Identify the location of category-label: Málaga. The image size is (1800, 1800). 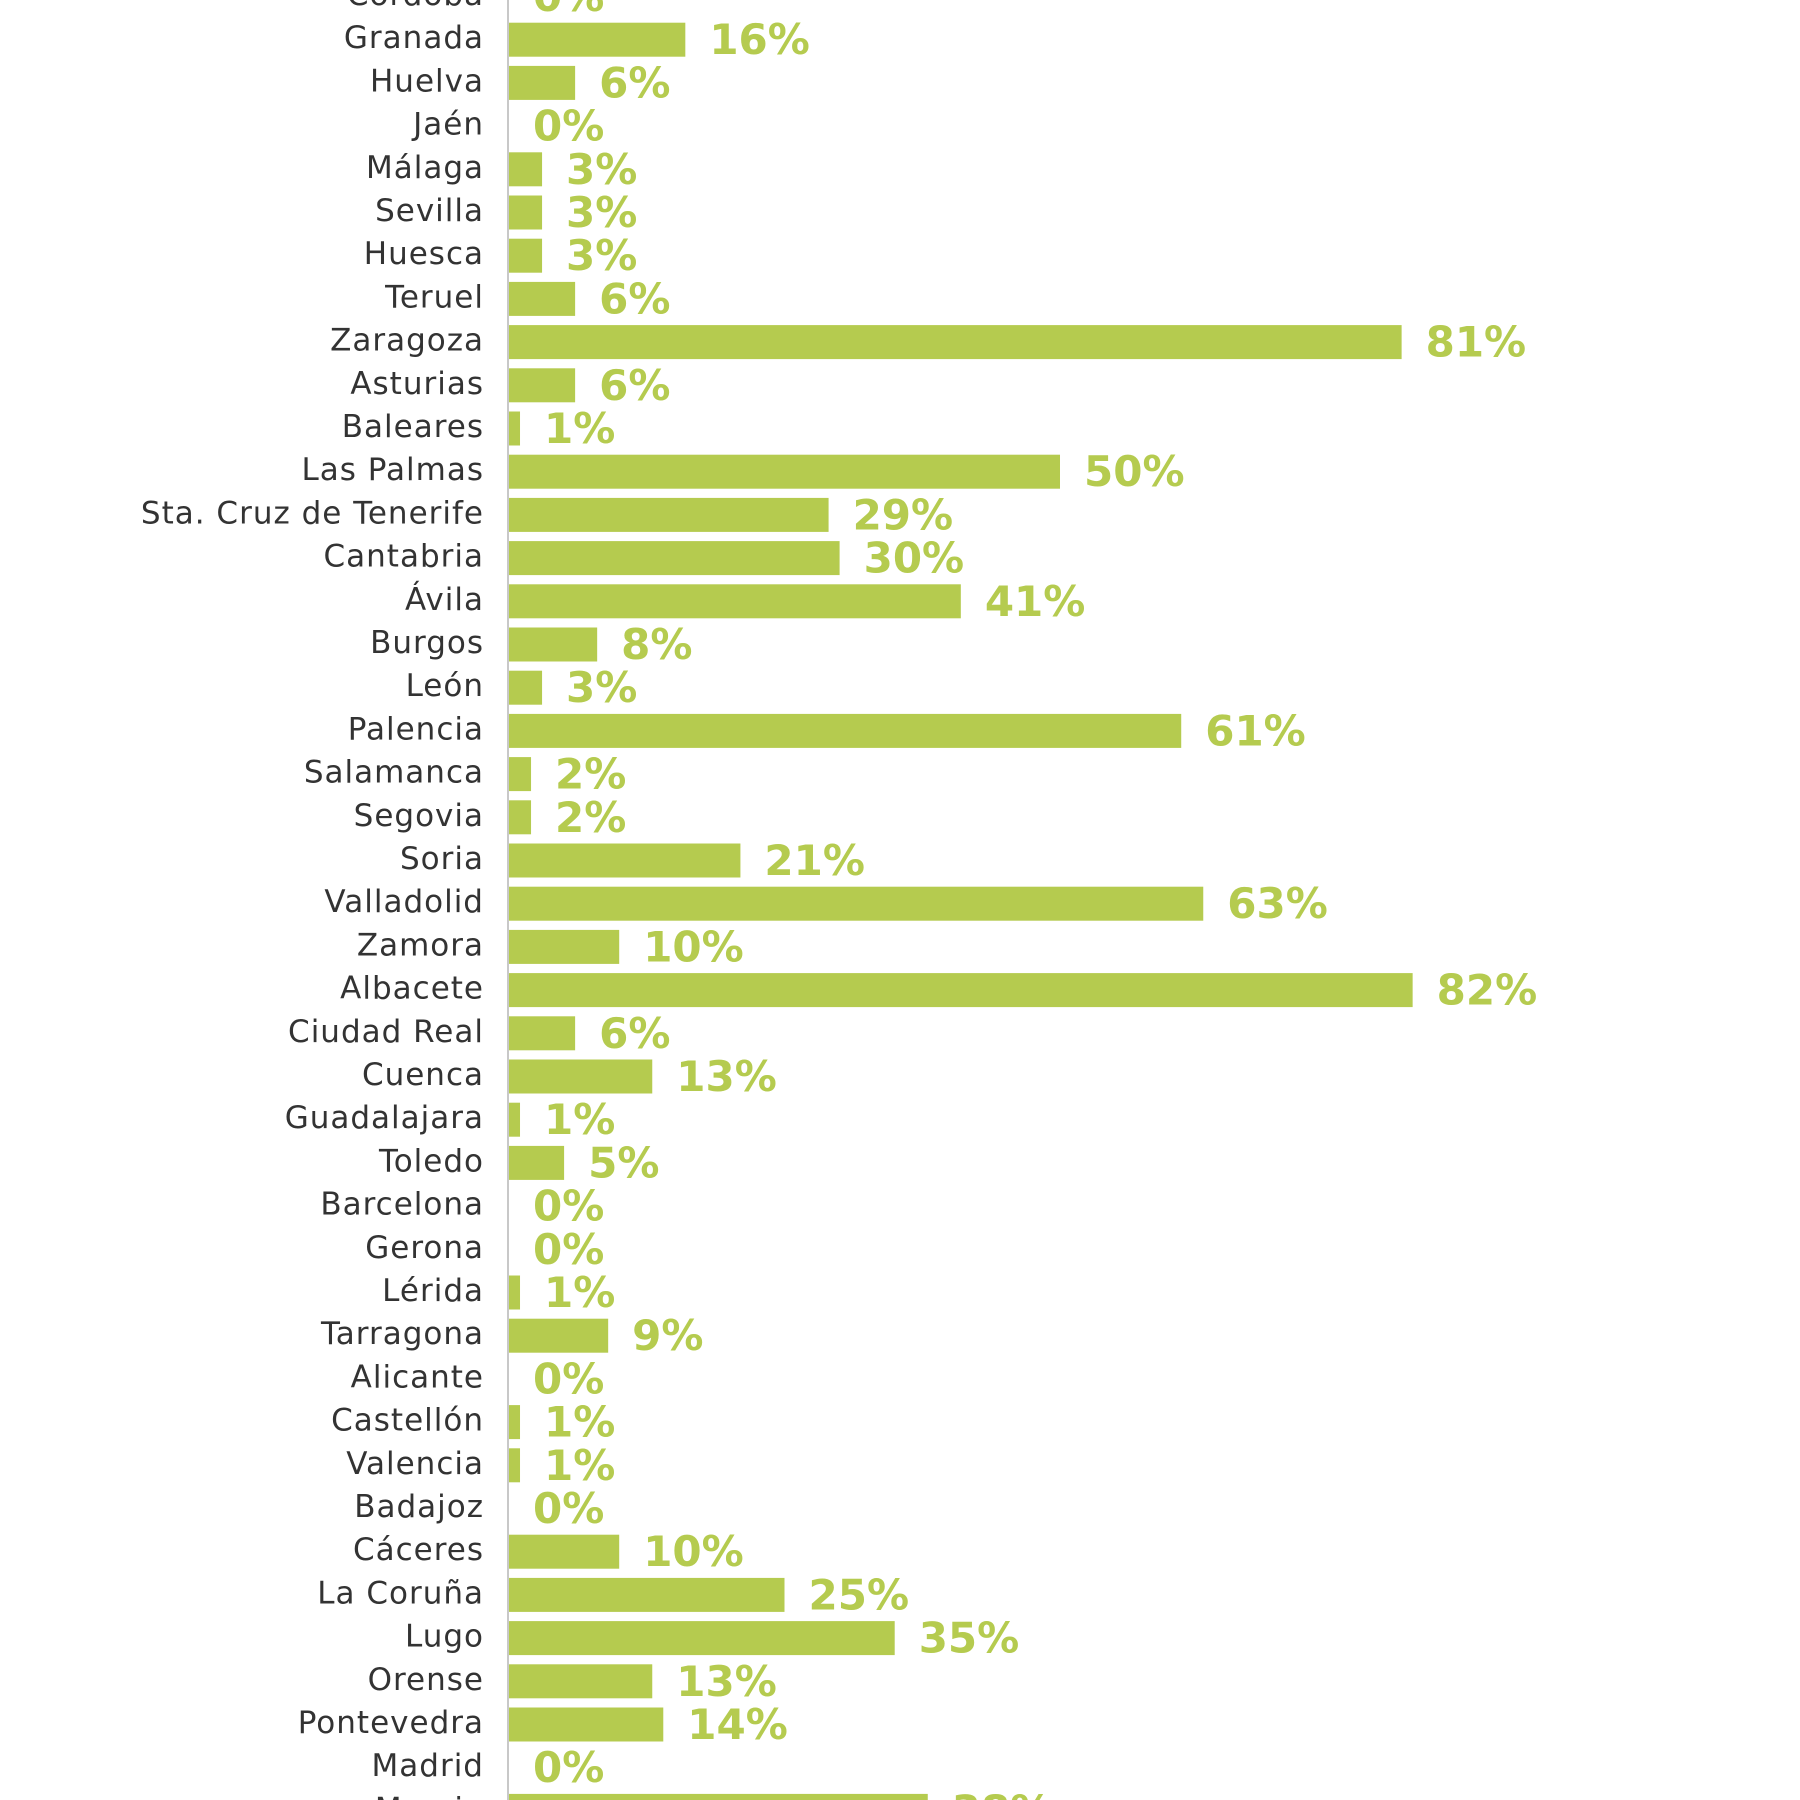
(425, 168).